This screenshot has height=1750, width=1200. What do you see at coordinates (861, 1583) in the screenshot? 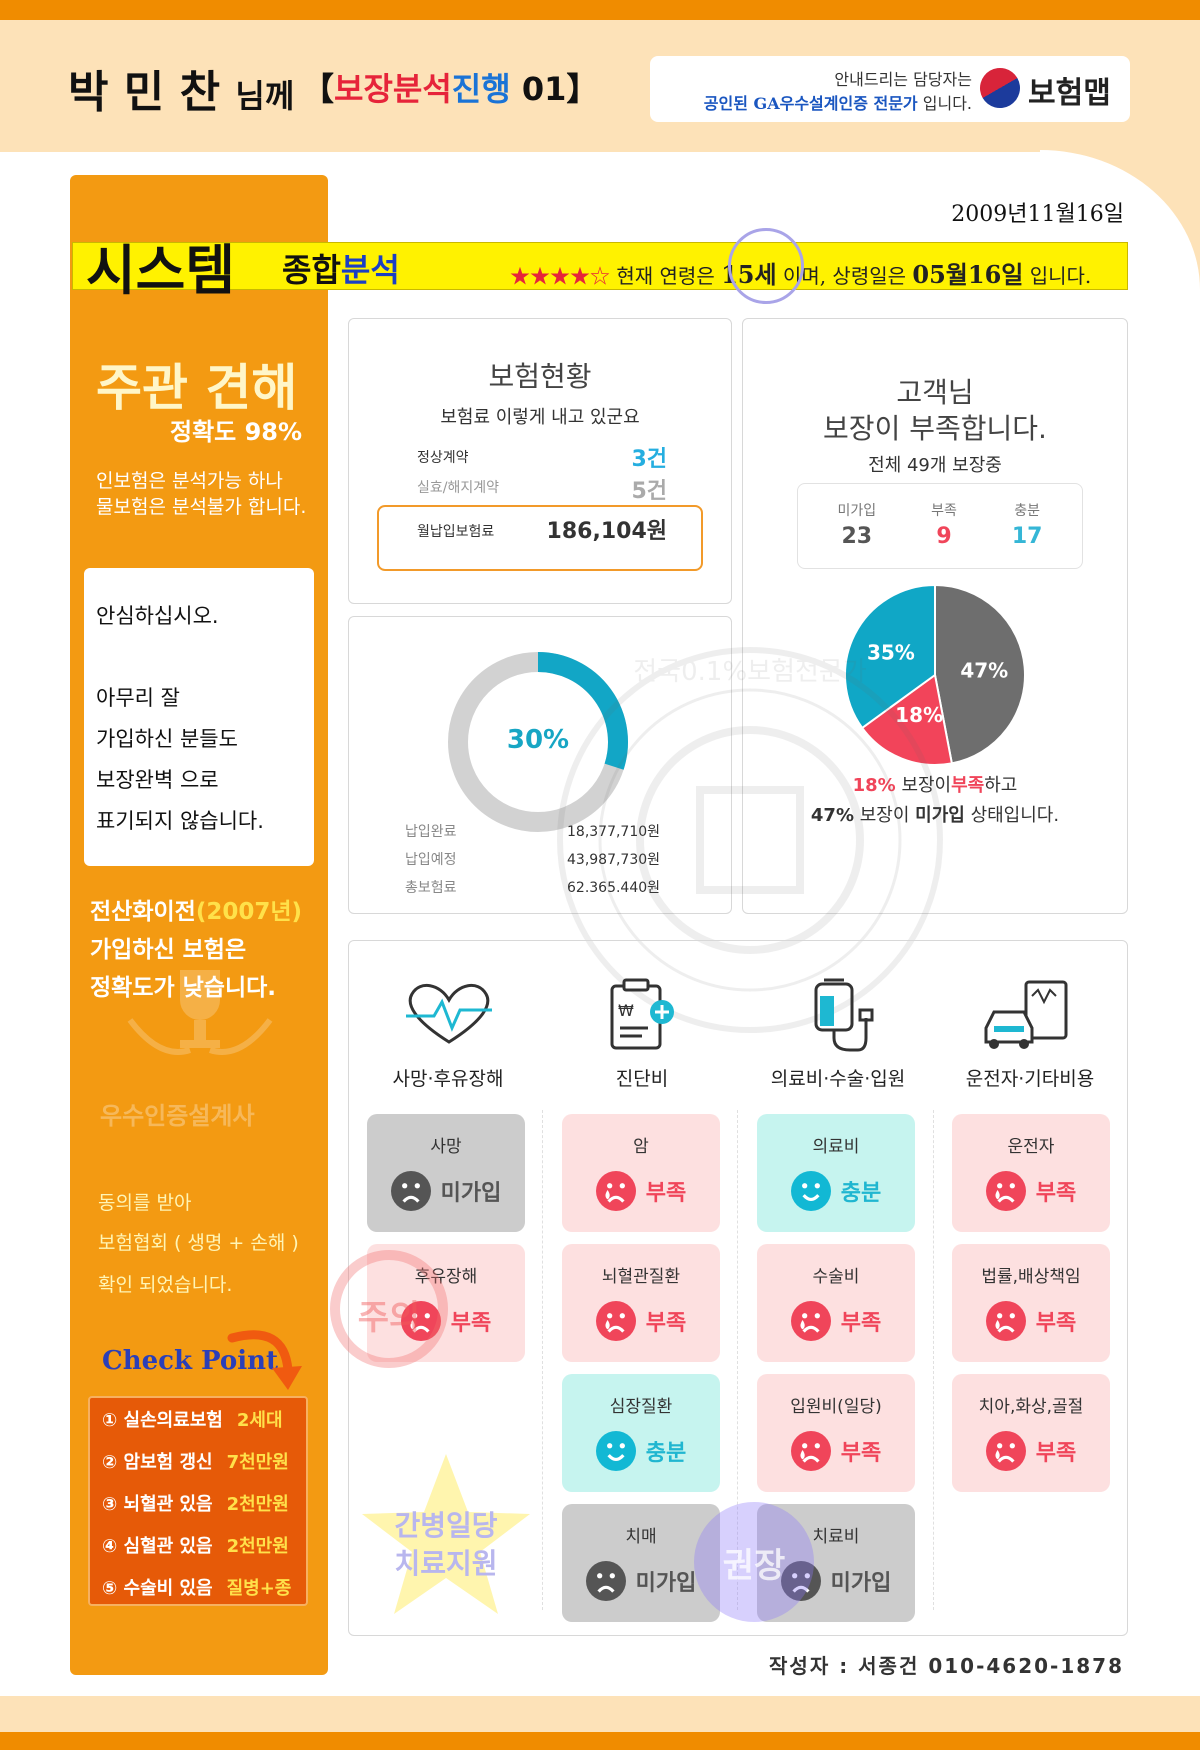
I see `coverage-tile-status: 미가입` at bounding box center [861, 1583].